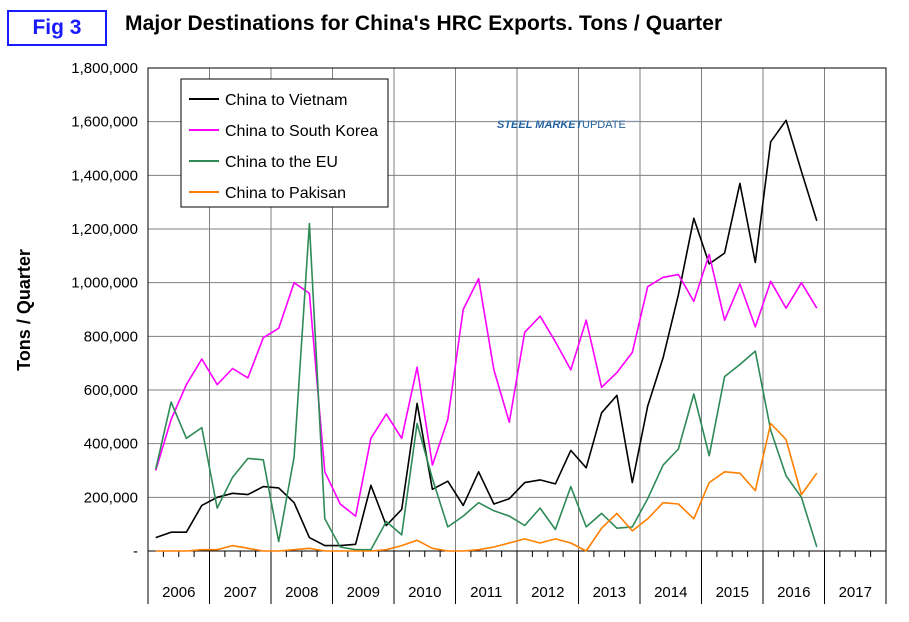 The width and height of the screenshot is (909, 622). Describe the element at coordinates (286, 100) in the screenshot. I see `legend-entry: China to Vietnam` at that location.